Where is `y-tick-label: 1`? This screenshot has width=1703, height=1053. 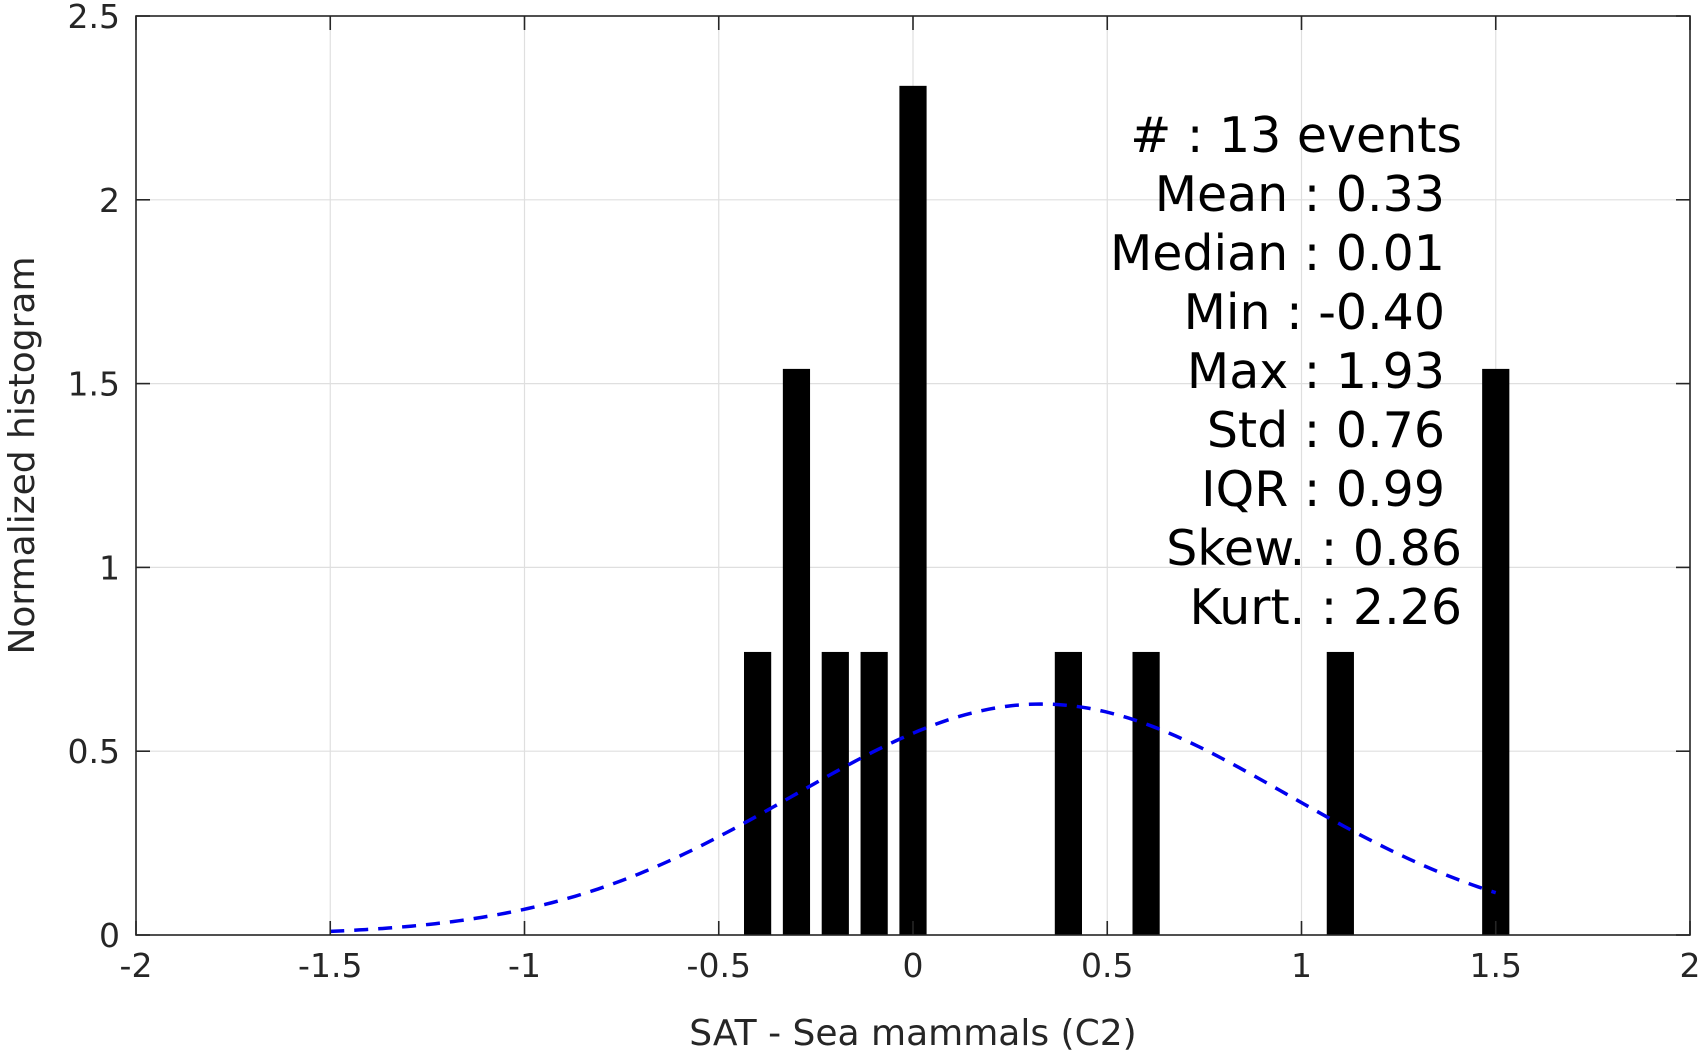 y-tick-label: 1 is located at coordinates (109, 567).